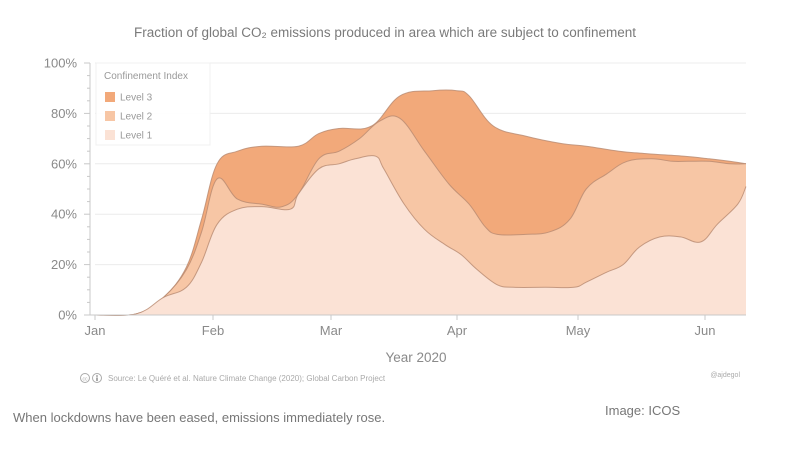 The width and height of the screenshot is (786, 453). I want to click on x-tick-label: Feb, so click(213, 330).